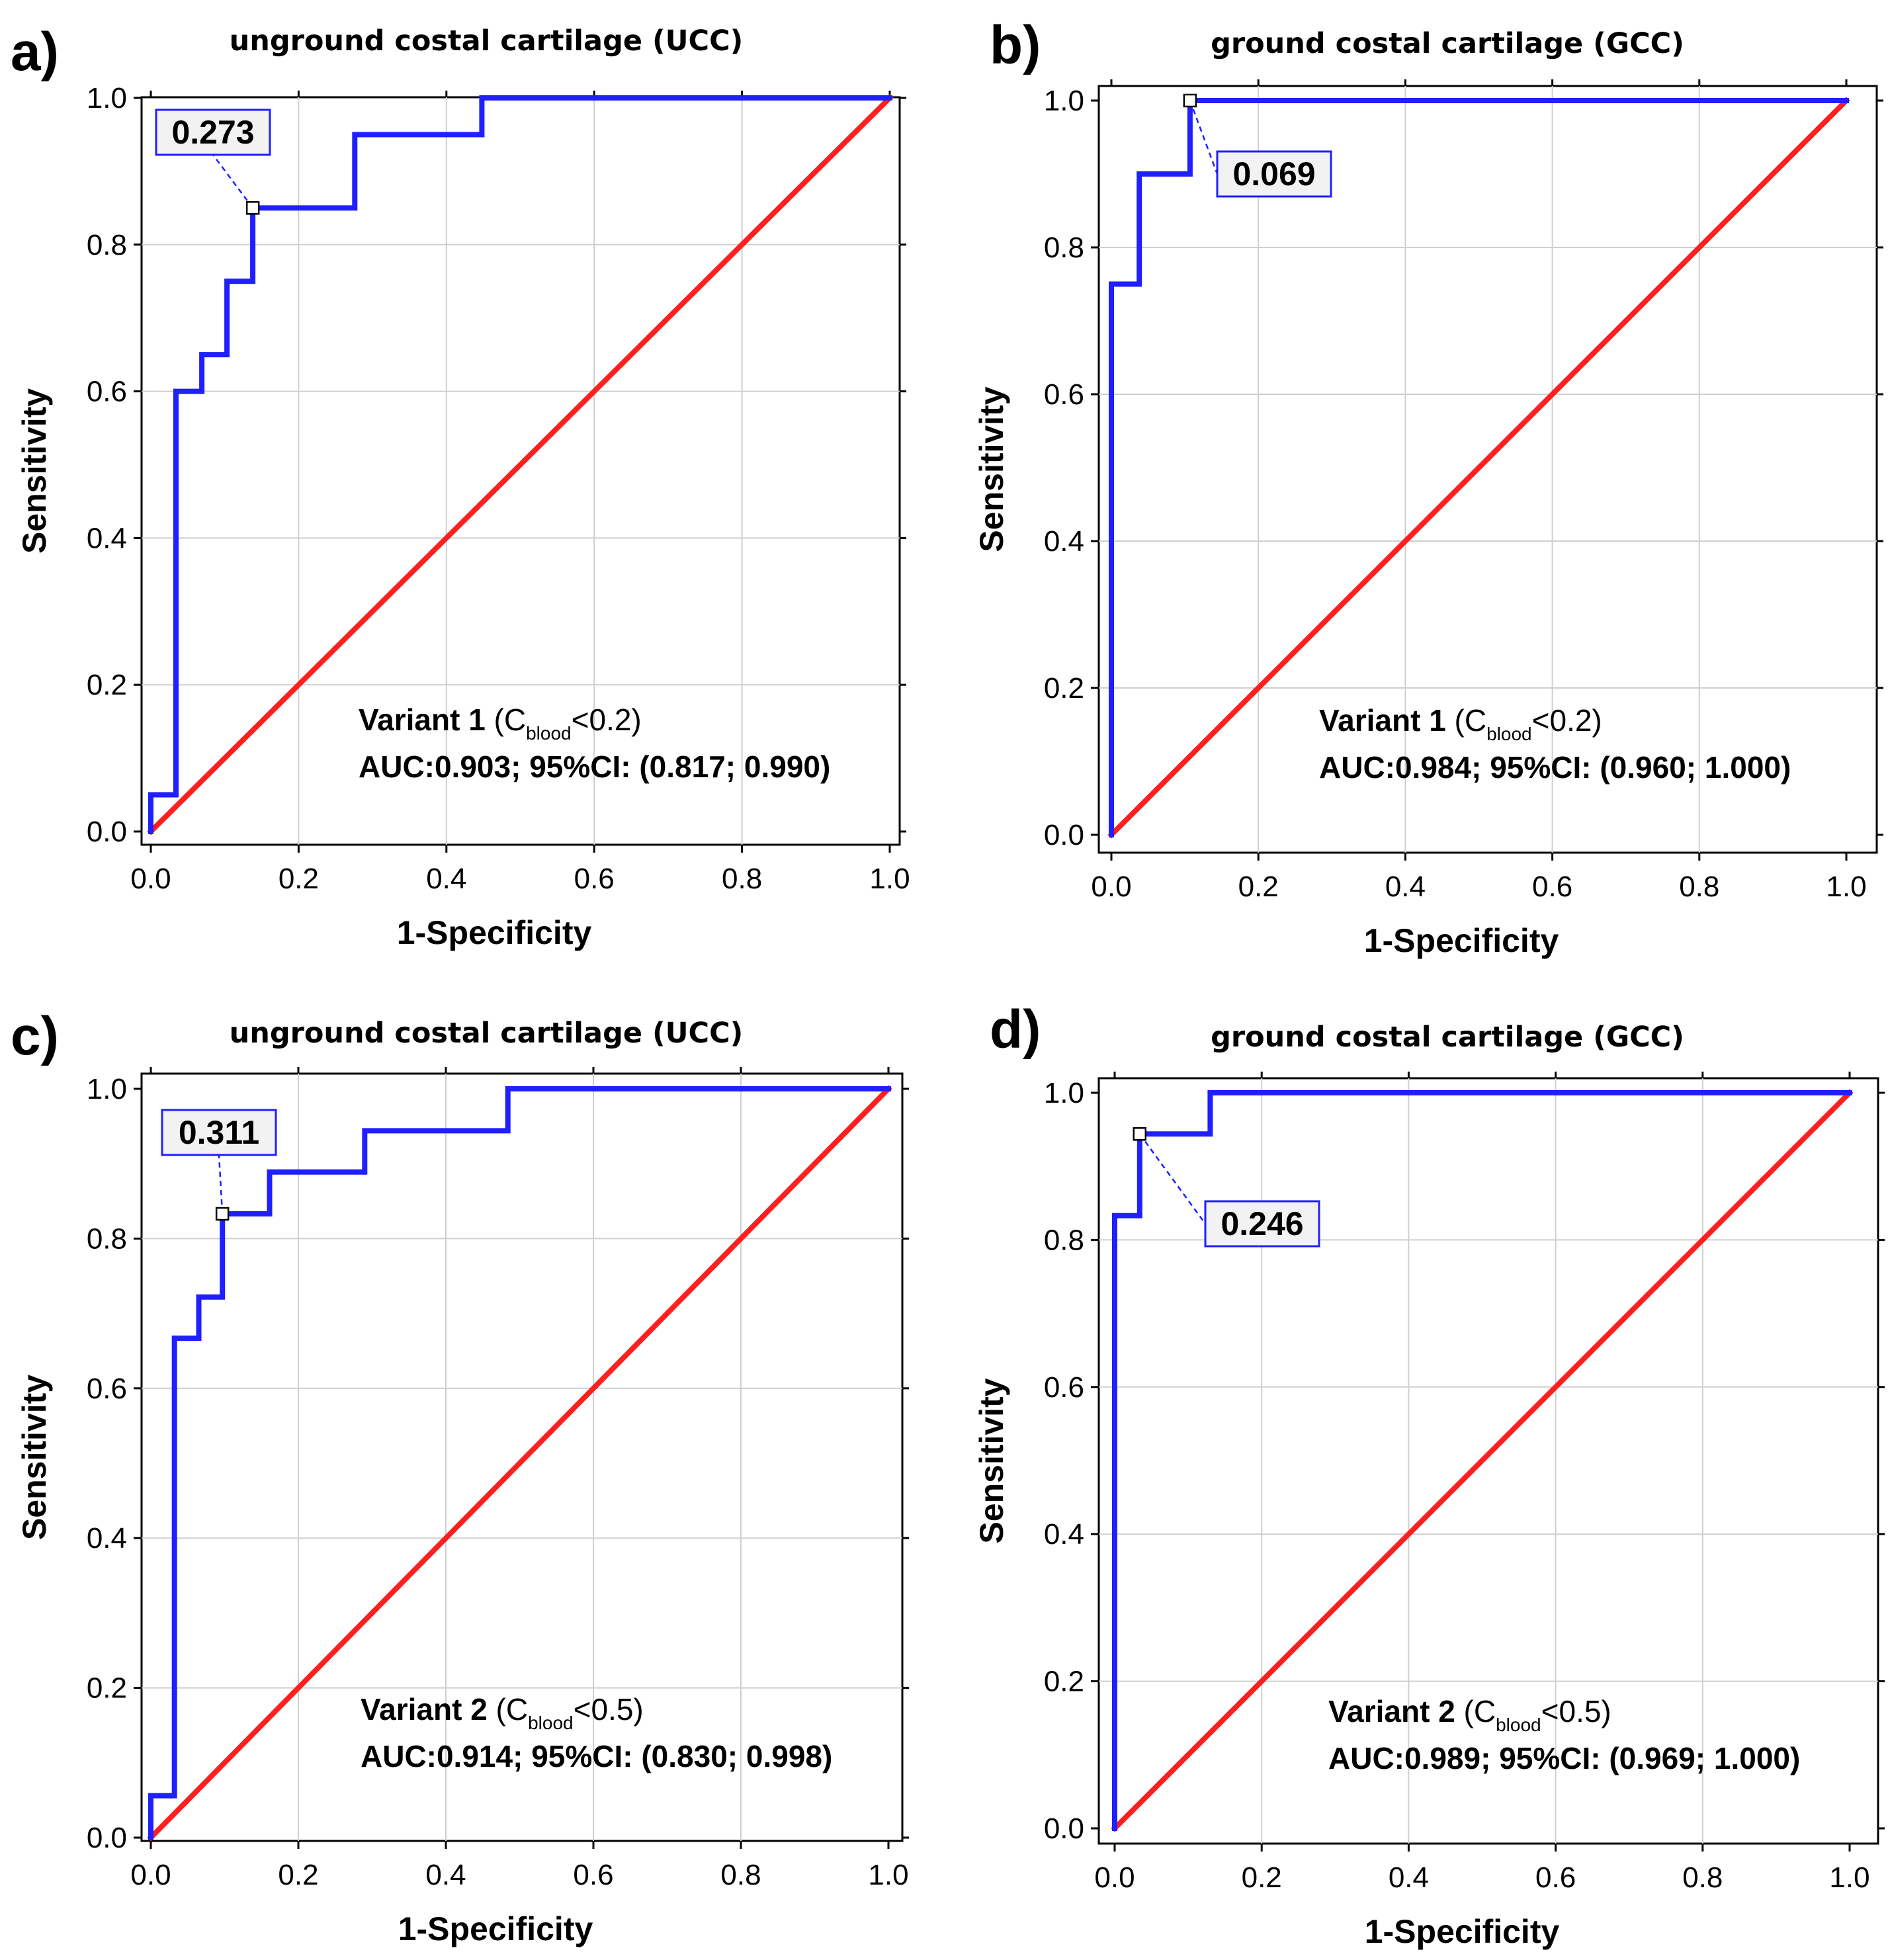  What do you see at coordinates (594, 766) in the screenshot?
I see `auc-annotation: AUC:0.903; 95%CI: (0.817; 0.990)` at bounding box center [594, 766].